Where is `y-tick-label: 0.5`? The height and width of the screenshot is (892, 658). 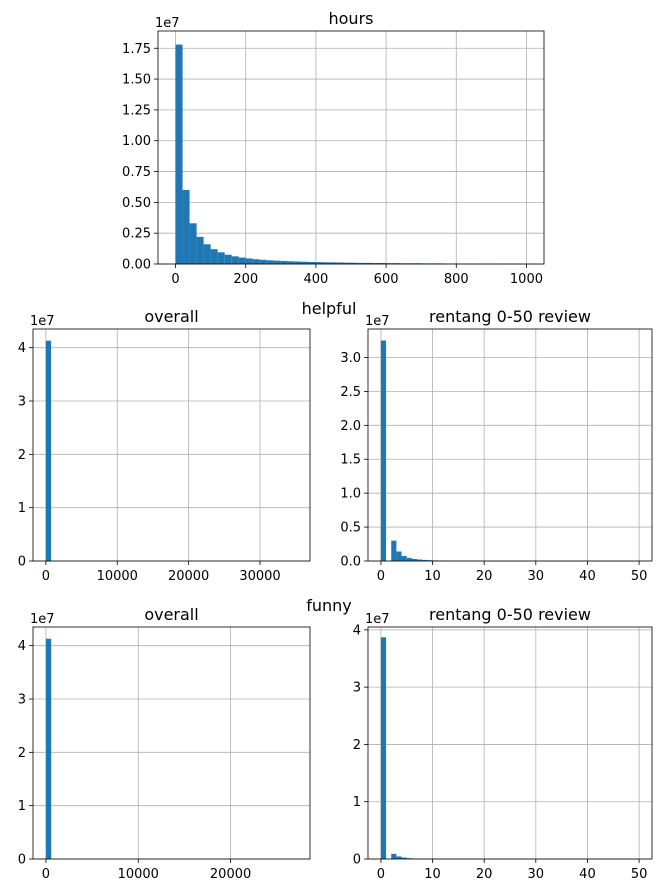
y-tick-label: 0.5 is located at coordinates (350, 528).